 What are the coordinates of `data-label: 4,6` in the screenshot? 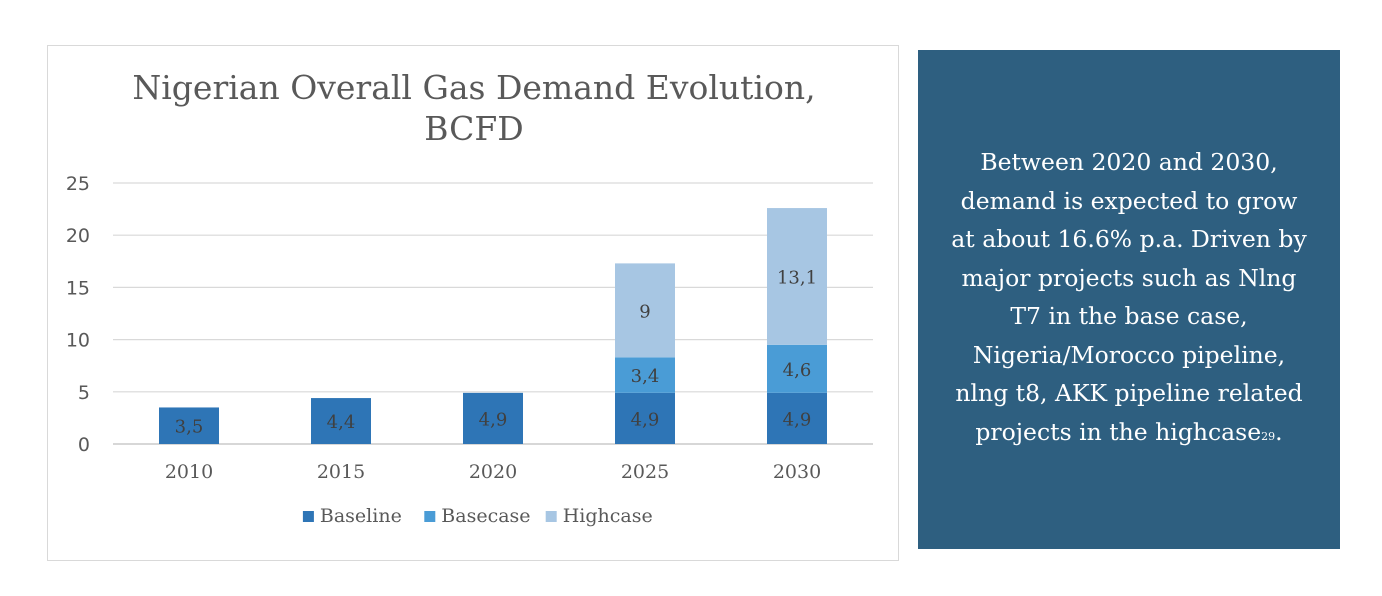 It's located at (797, 370).